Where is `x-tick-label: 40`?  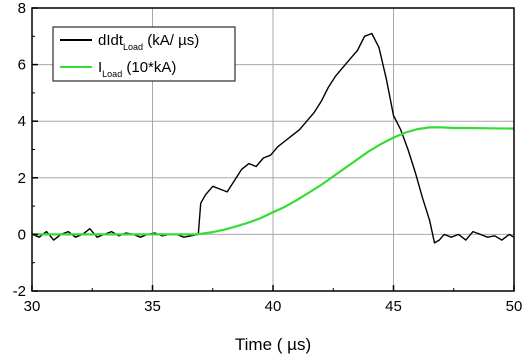 x-tick-label: 40 is located at coordinates (273, 306).